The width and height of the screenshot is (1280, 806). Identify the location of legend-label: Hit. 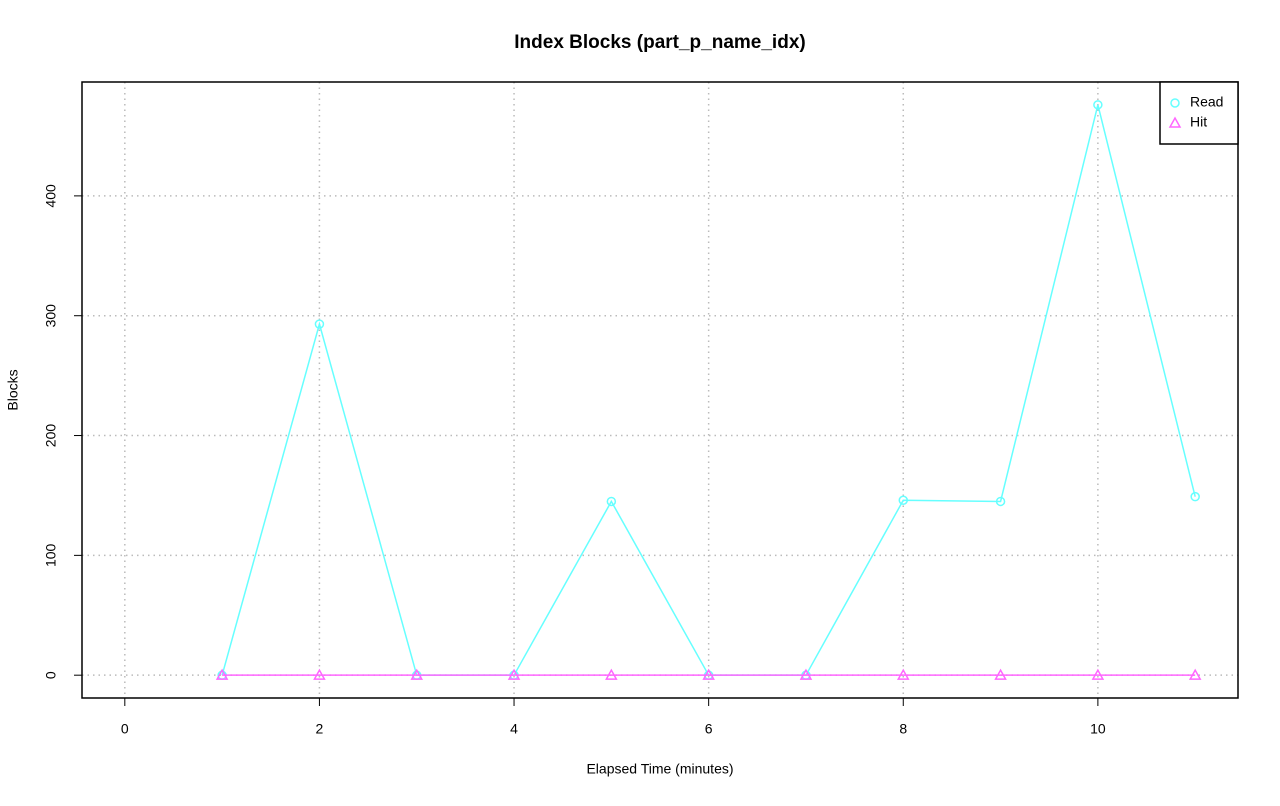
(1198, 122).